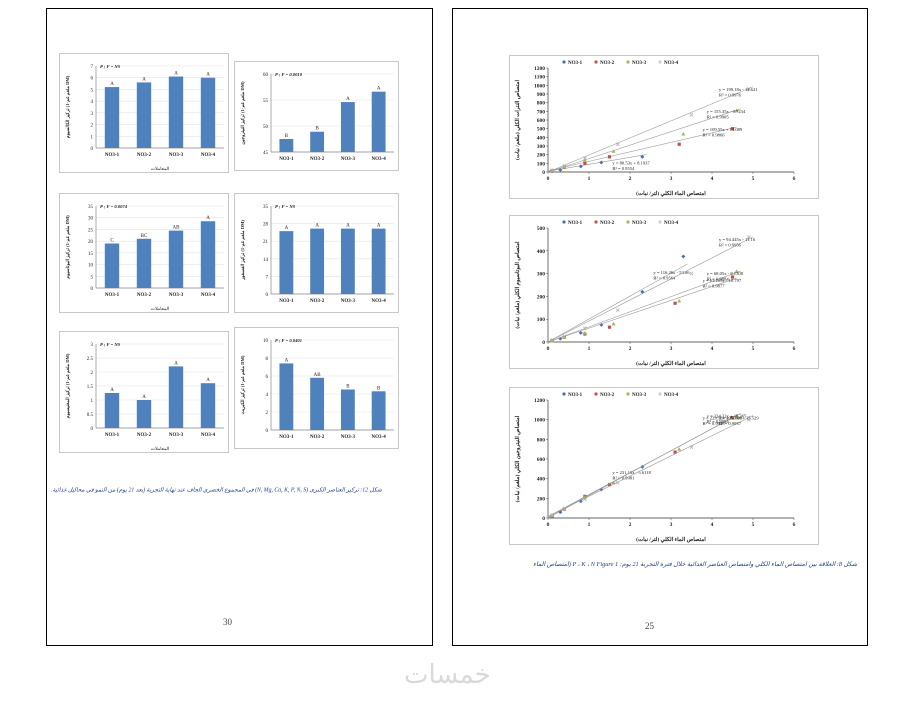 This screenshot has width=920, height=703. What do you see at coordinates (730, 423) in the screenshot?
I see `r-squared: R² = 0.9937` at bounding box center [730, 423].